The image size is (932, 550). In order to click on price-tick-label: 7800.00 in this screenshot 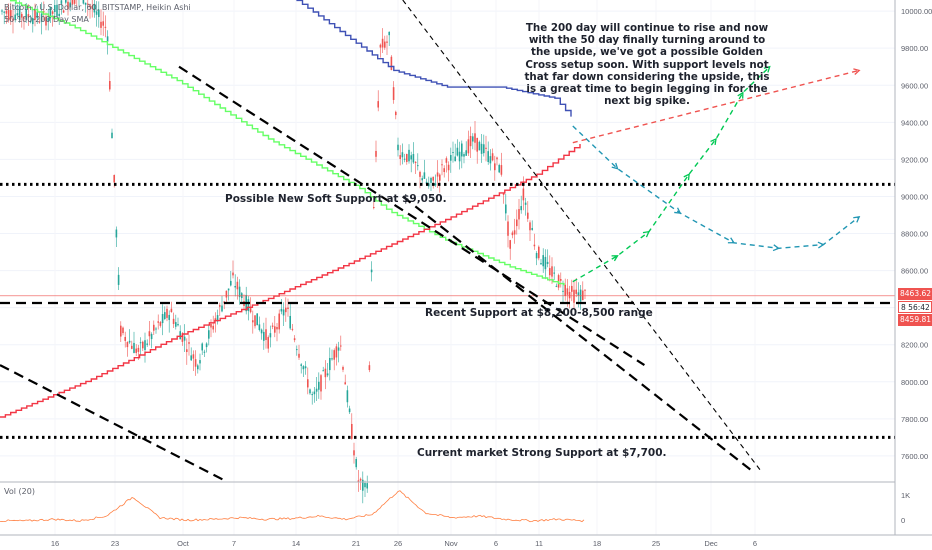, I will do `click(914, 419)`.